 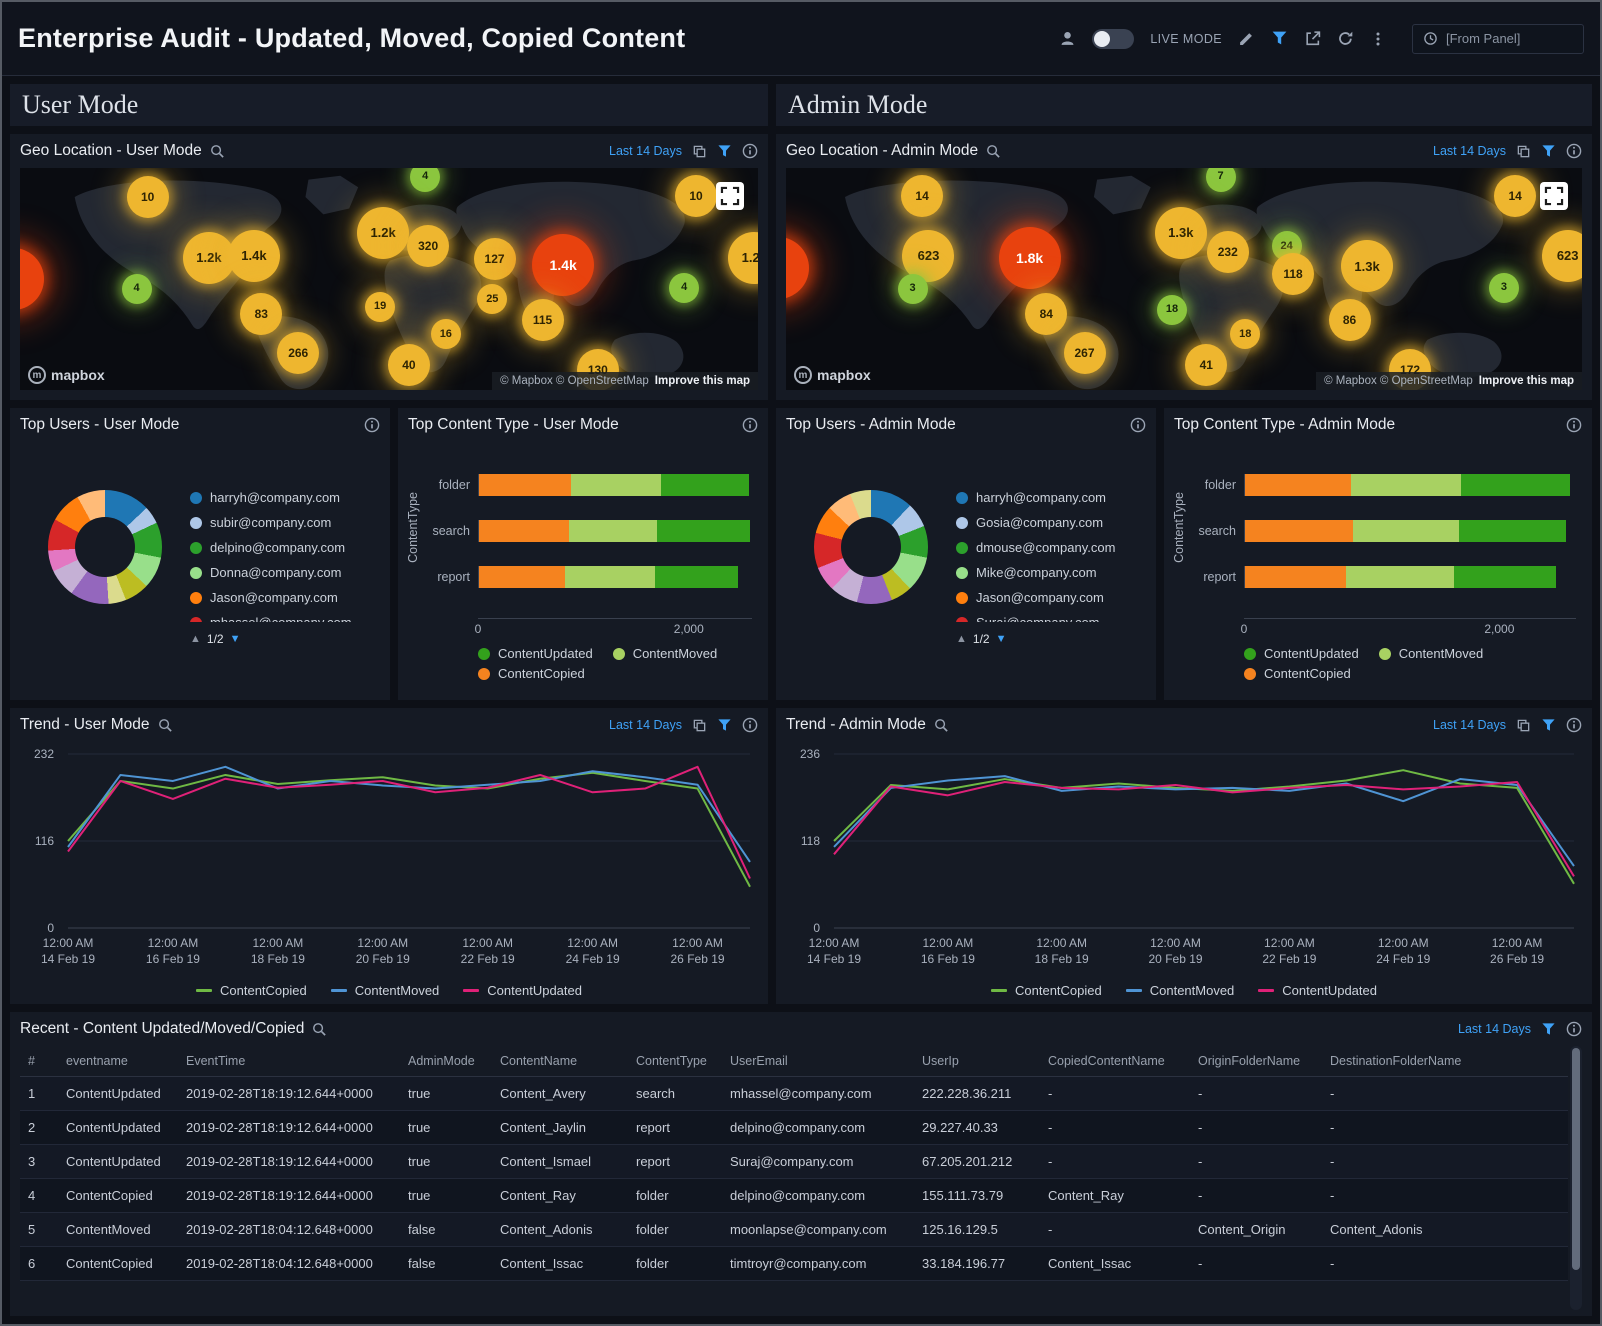 I want to click on trend-line-ContentCopied, so click(x=409, y=830).